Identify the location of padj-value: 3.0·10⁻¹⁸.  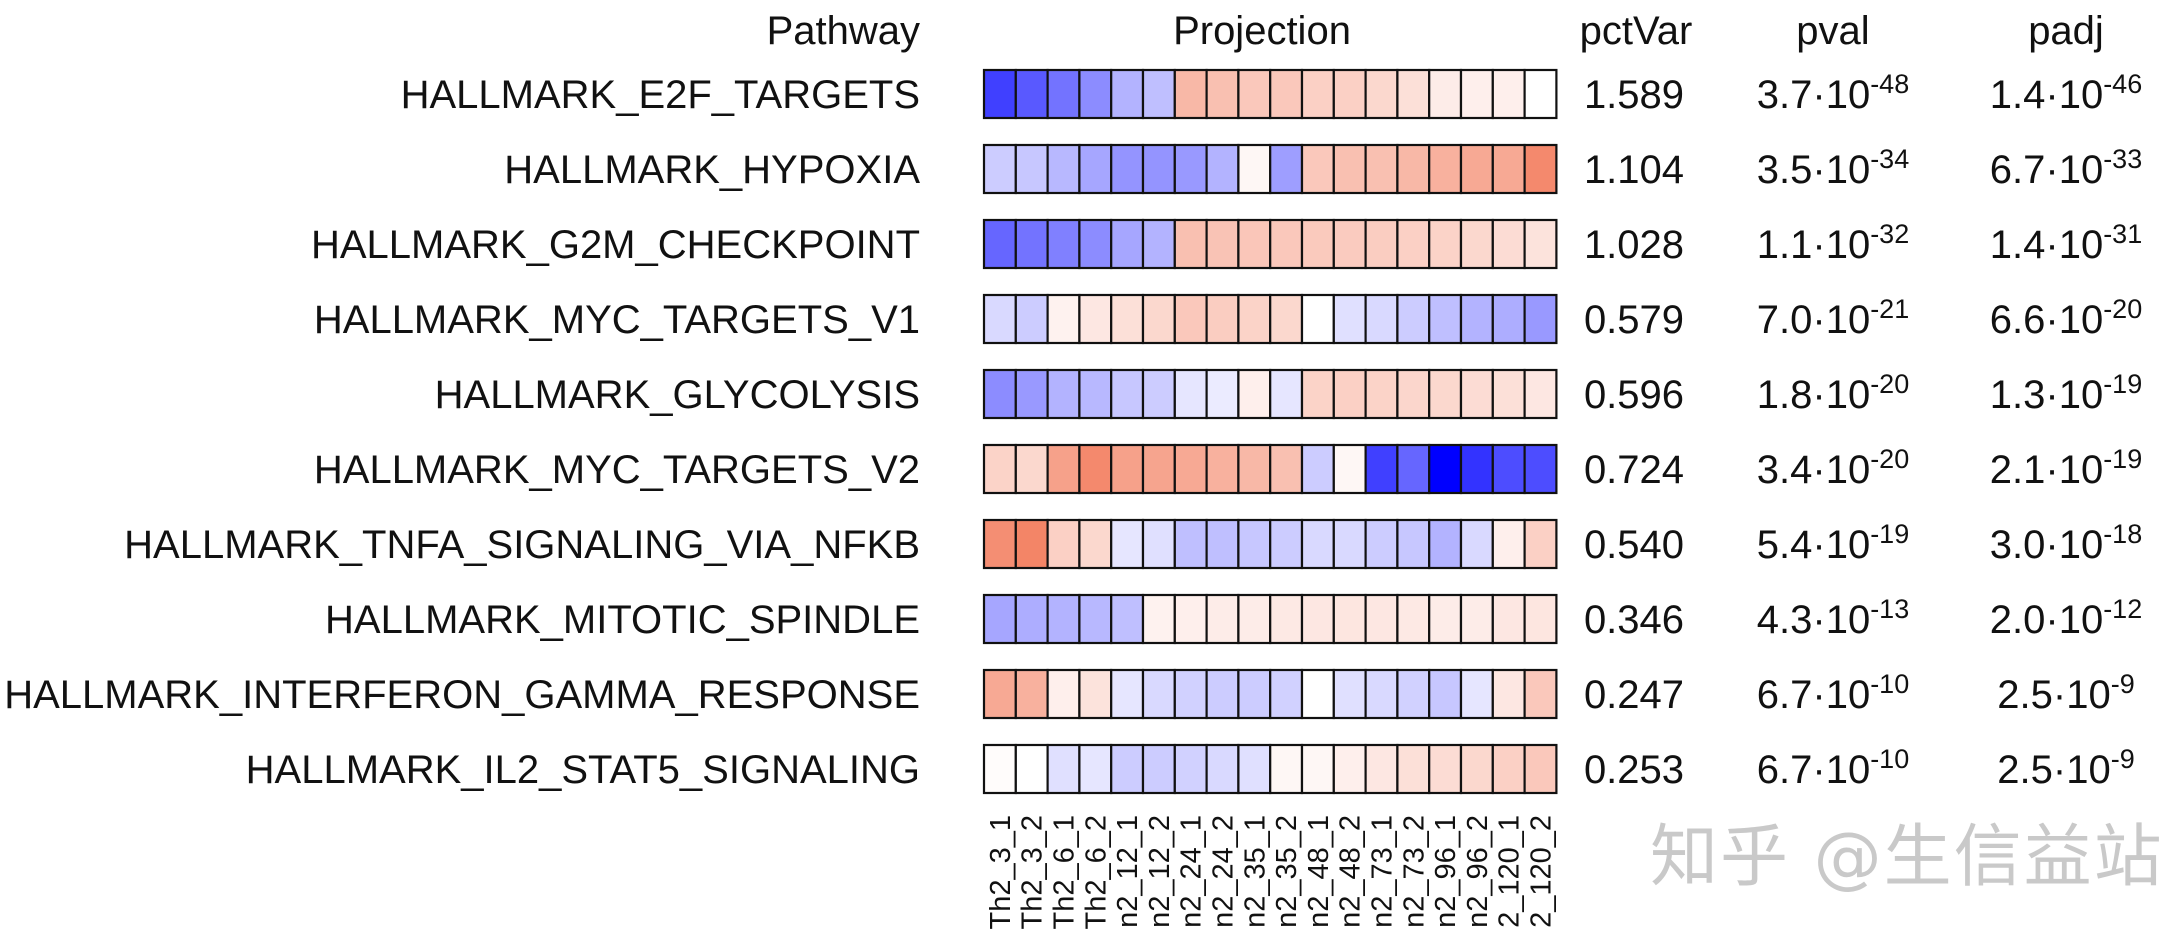
(2066, 543).